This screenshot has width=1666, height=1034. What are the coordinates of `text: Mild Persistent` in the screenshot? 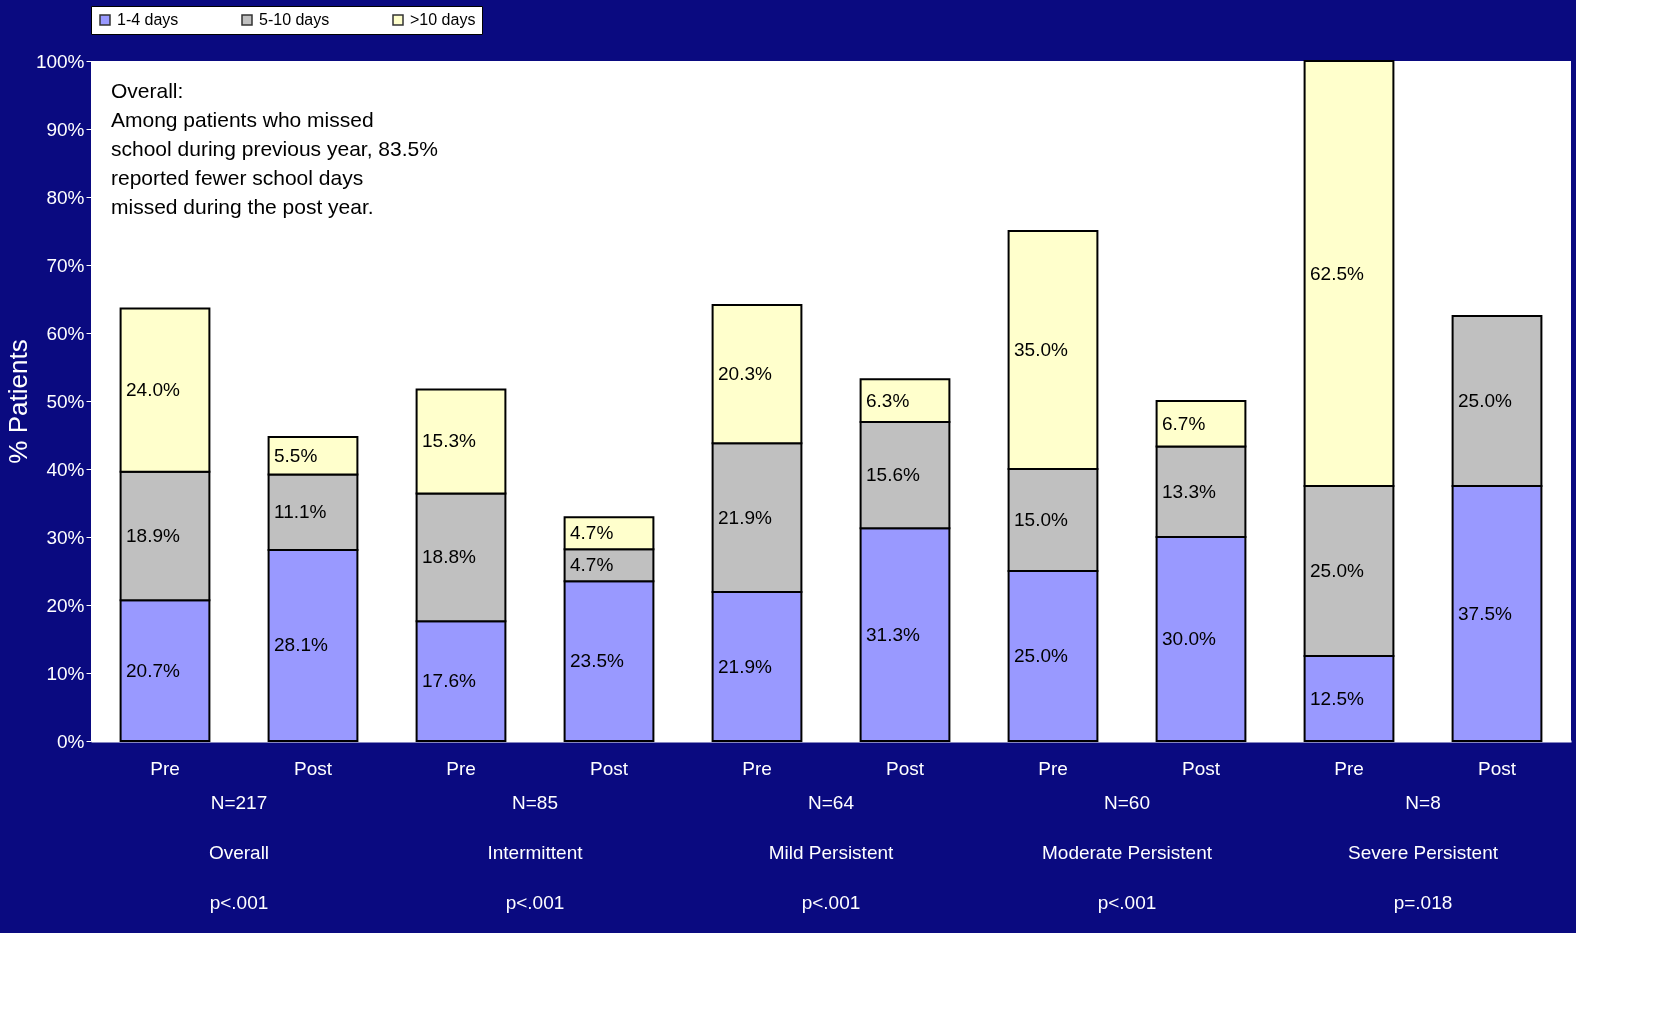 It's located at (831, 852).